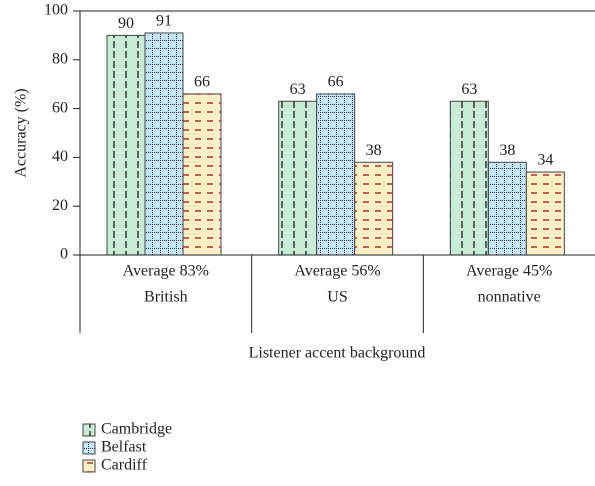 The height and width of the screenshot is (486, 595). Describe the element at coordinates (60, 205) in the screenshot. I see `y-tick-label: 20` at that location.